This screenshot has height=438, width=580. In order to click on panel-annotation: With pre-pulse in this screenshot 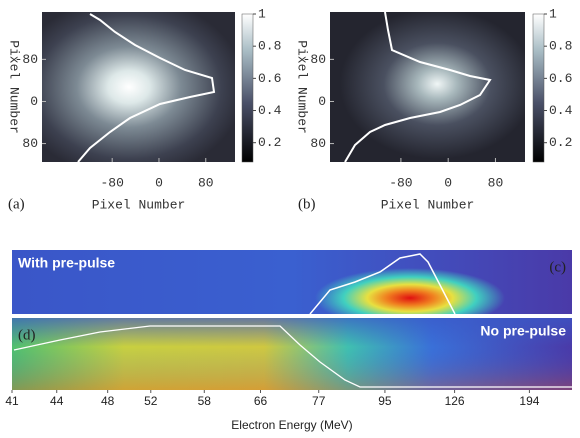, I will do `click(66, 263)`.